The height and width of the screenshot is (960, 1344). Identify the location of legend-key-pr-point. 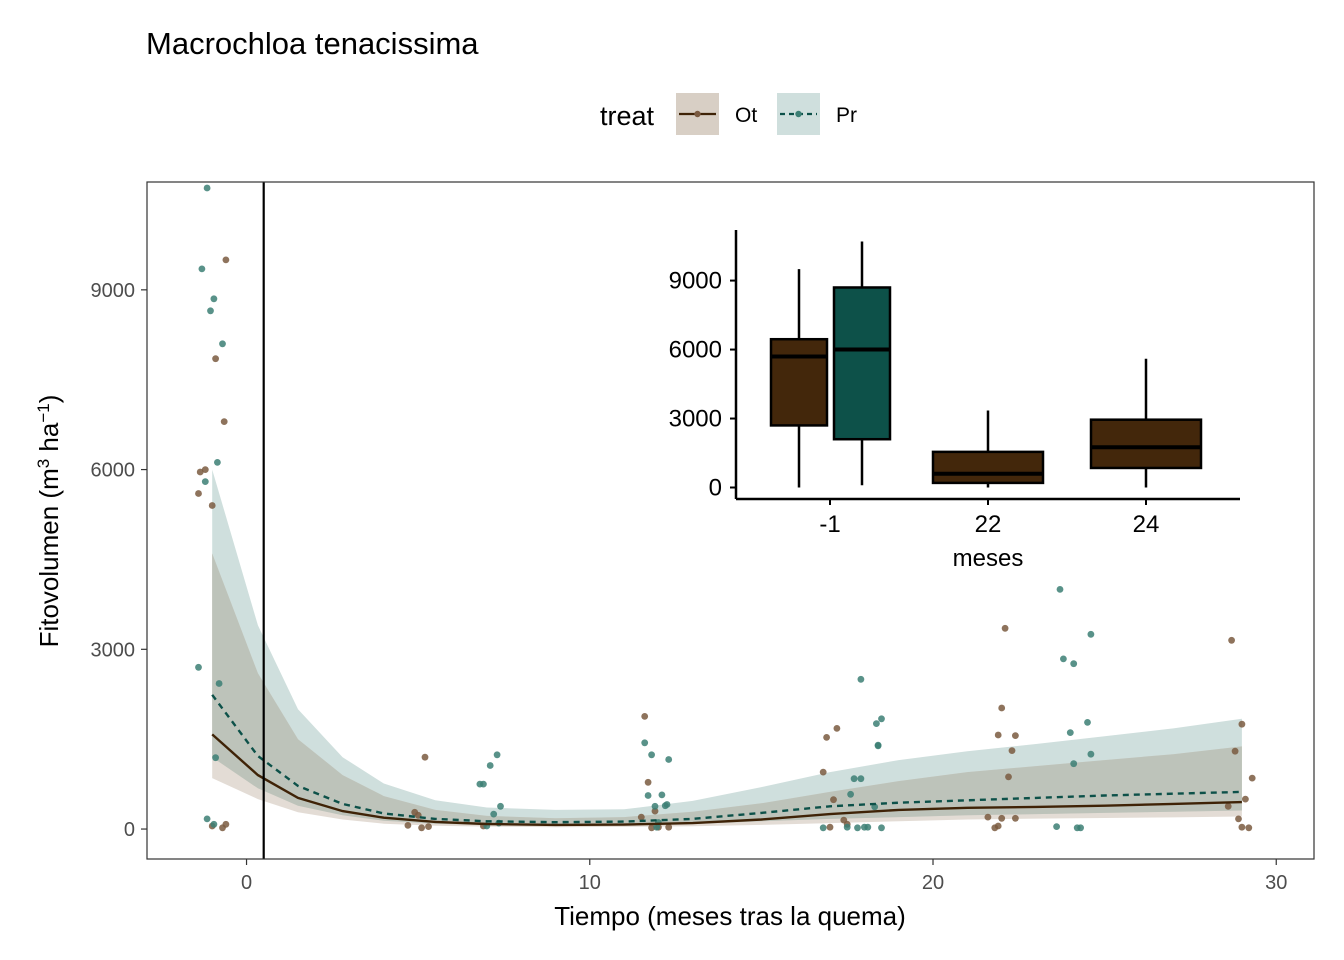
(798, 114).